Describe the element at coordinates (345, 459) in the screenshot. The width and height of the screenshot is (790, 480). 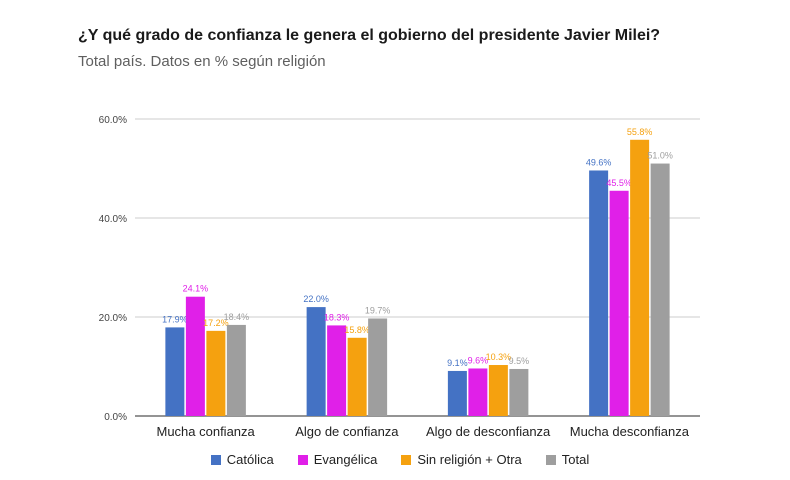
I see `legend-label: Evangélica` at that location.